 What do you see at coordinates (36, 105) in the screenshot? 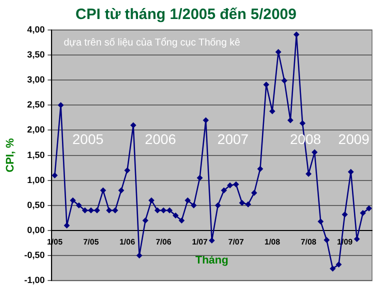
I see `y-tick-label: 2,50` at bounding box center [36, 105].